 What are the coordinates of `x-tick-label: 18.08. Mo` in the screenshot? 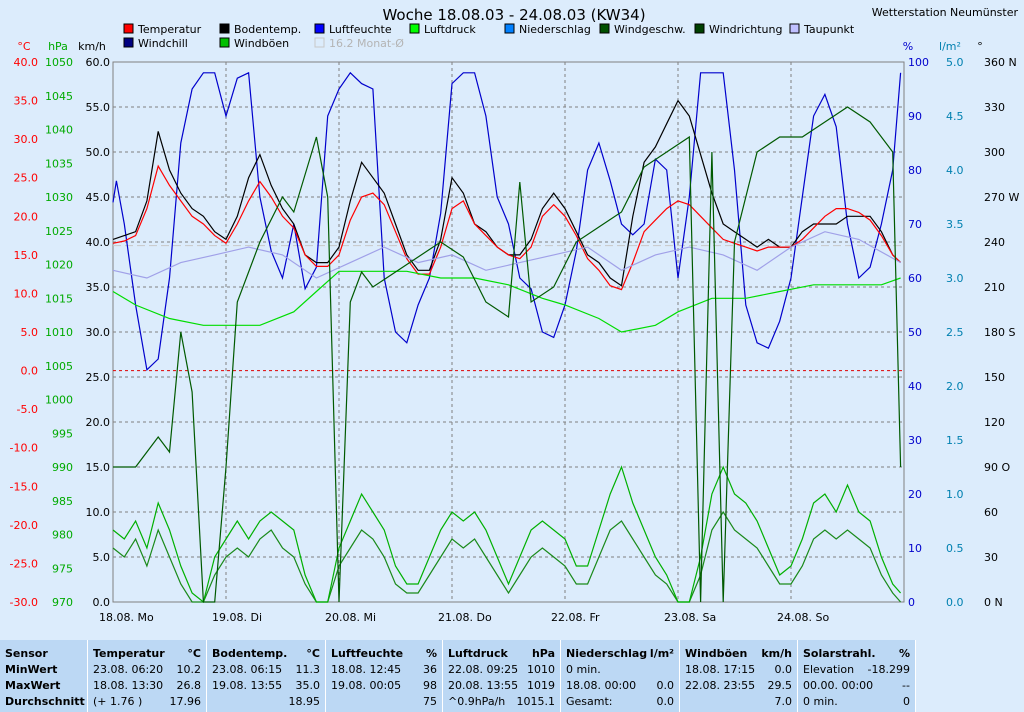 It's located at (126, 617).